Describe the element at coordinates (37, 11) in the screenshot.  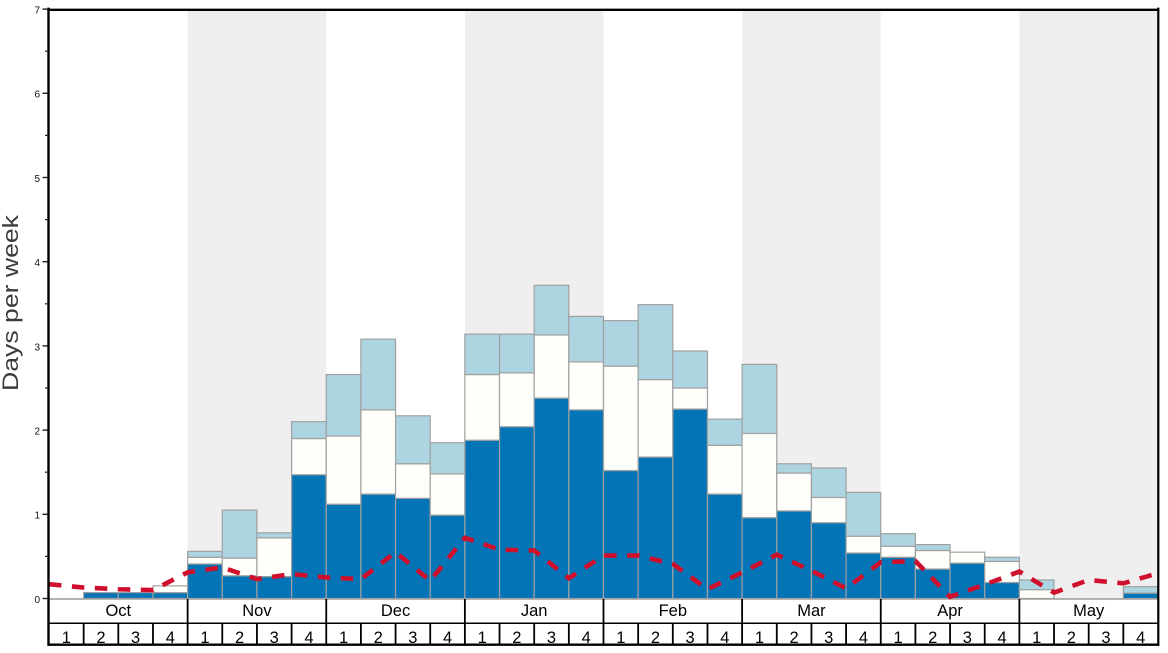
I see `svg-text: 7` at that location.